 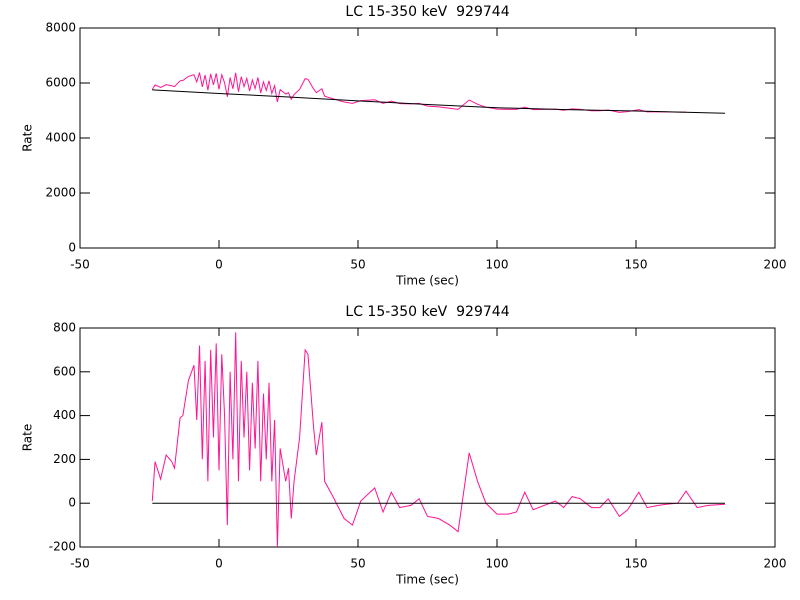 What do you see at coordinates (60, 28) in the screenshot?
I see `y-tick-label: 8000` at bounding box center [60, 28].